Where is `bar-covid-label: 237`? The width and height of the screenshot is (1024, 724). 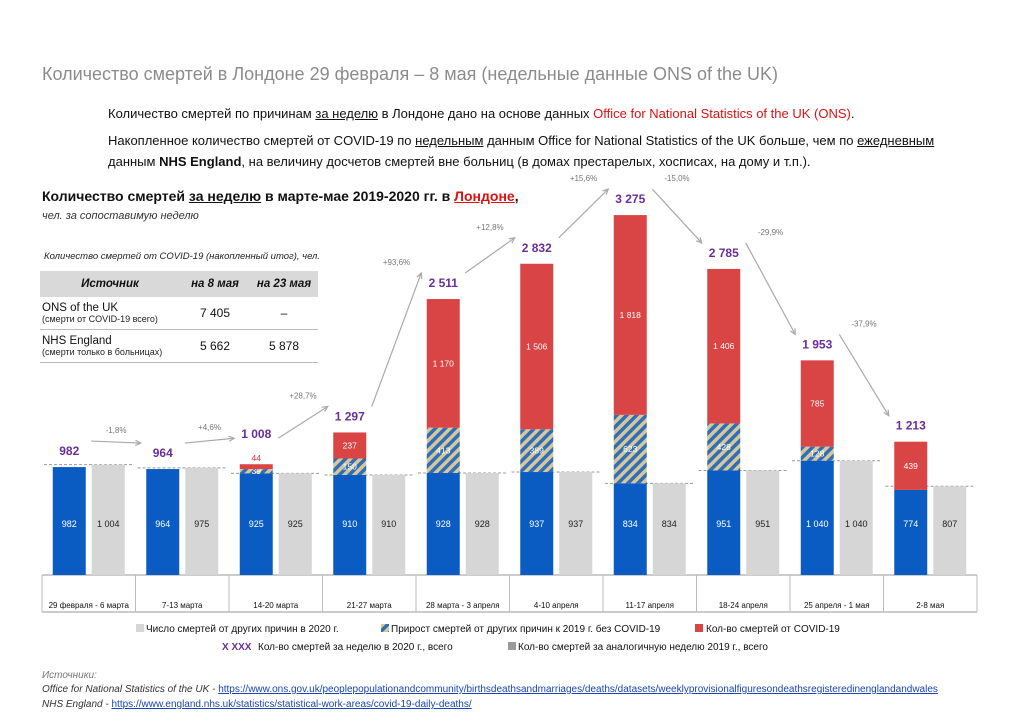 bar-covid-label: 237 is located at coordinates (350, 445).